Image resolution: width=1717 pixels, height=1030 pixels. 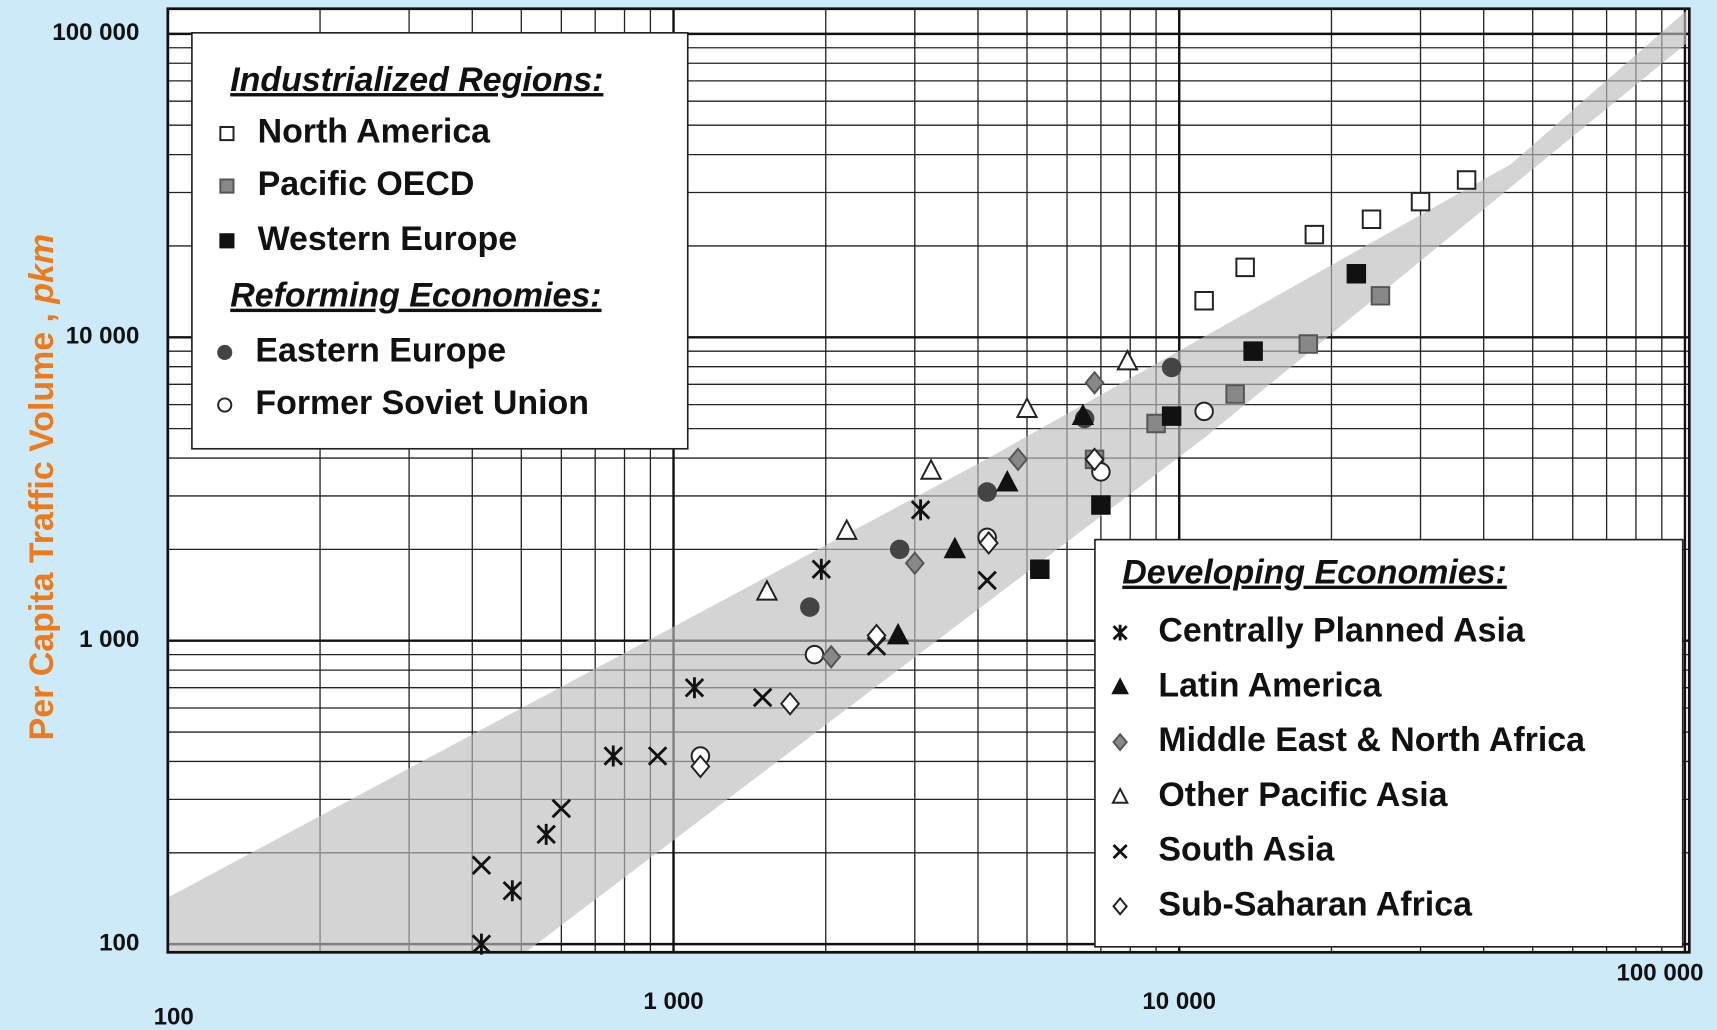 What do you see at coordinates (388, 239) in the screenshot?
I see `legend-label: Western Europe` at bounding box center [388, 239].